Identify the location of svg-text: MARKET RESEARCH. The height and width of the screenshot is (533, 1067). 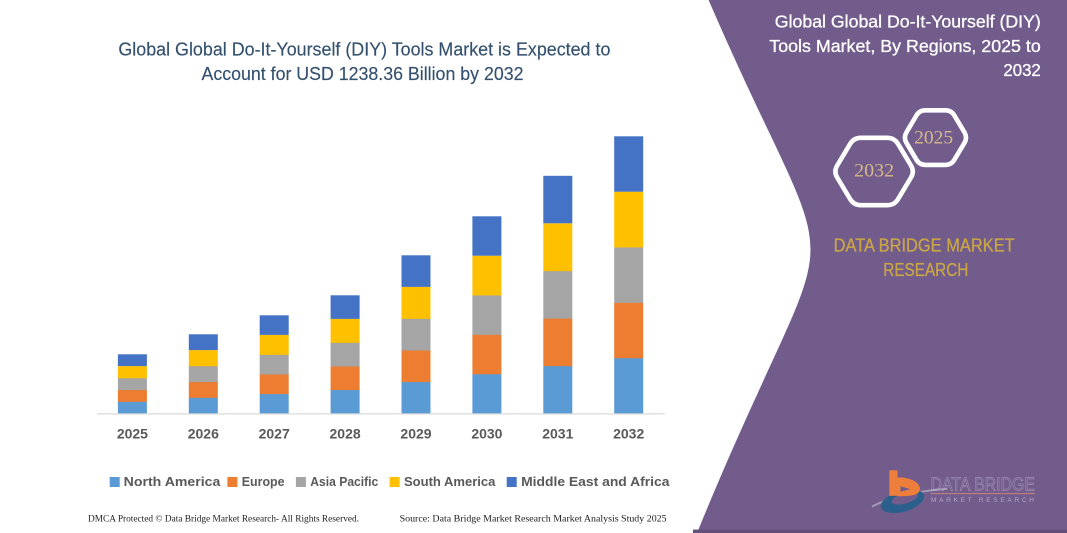
(982, 500).